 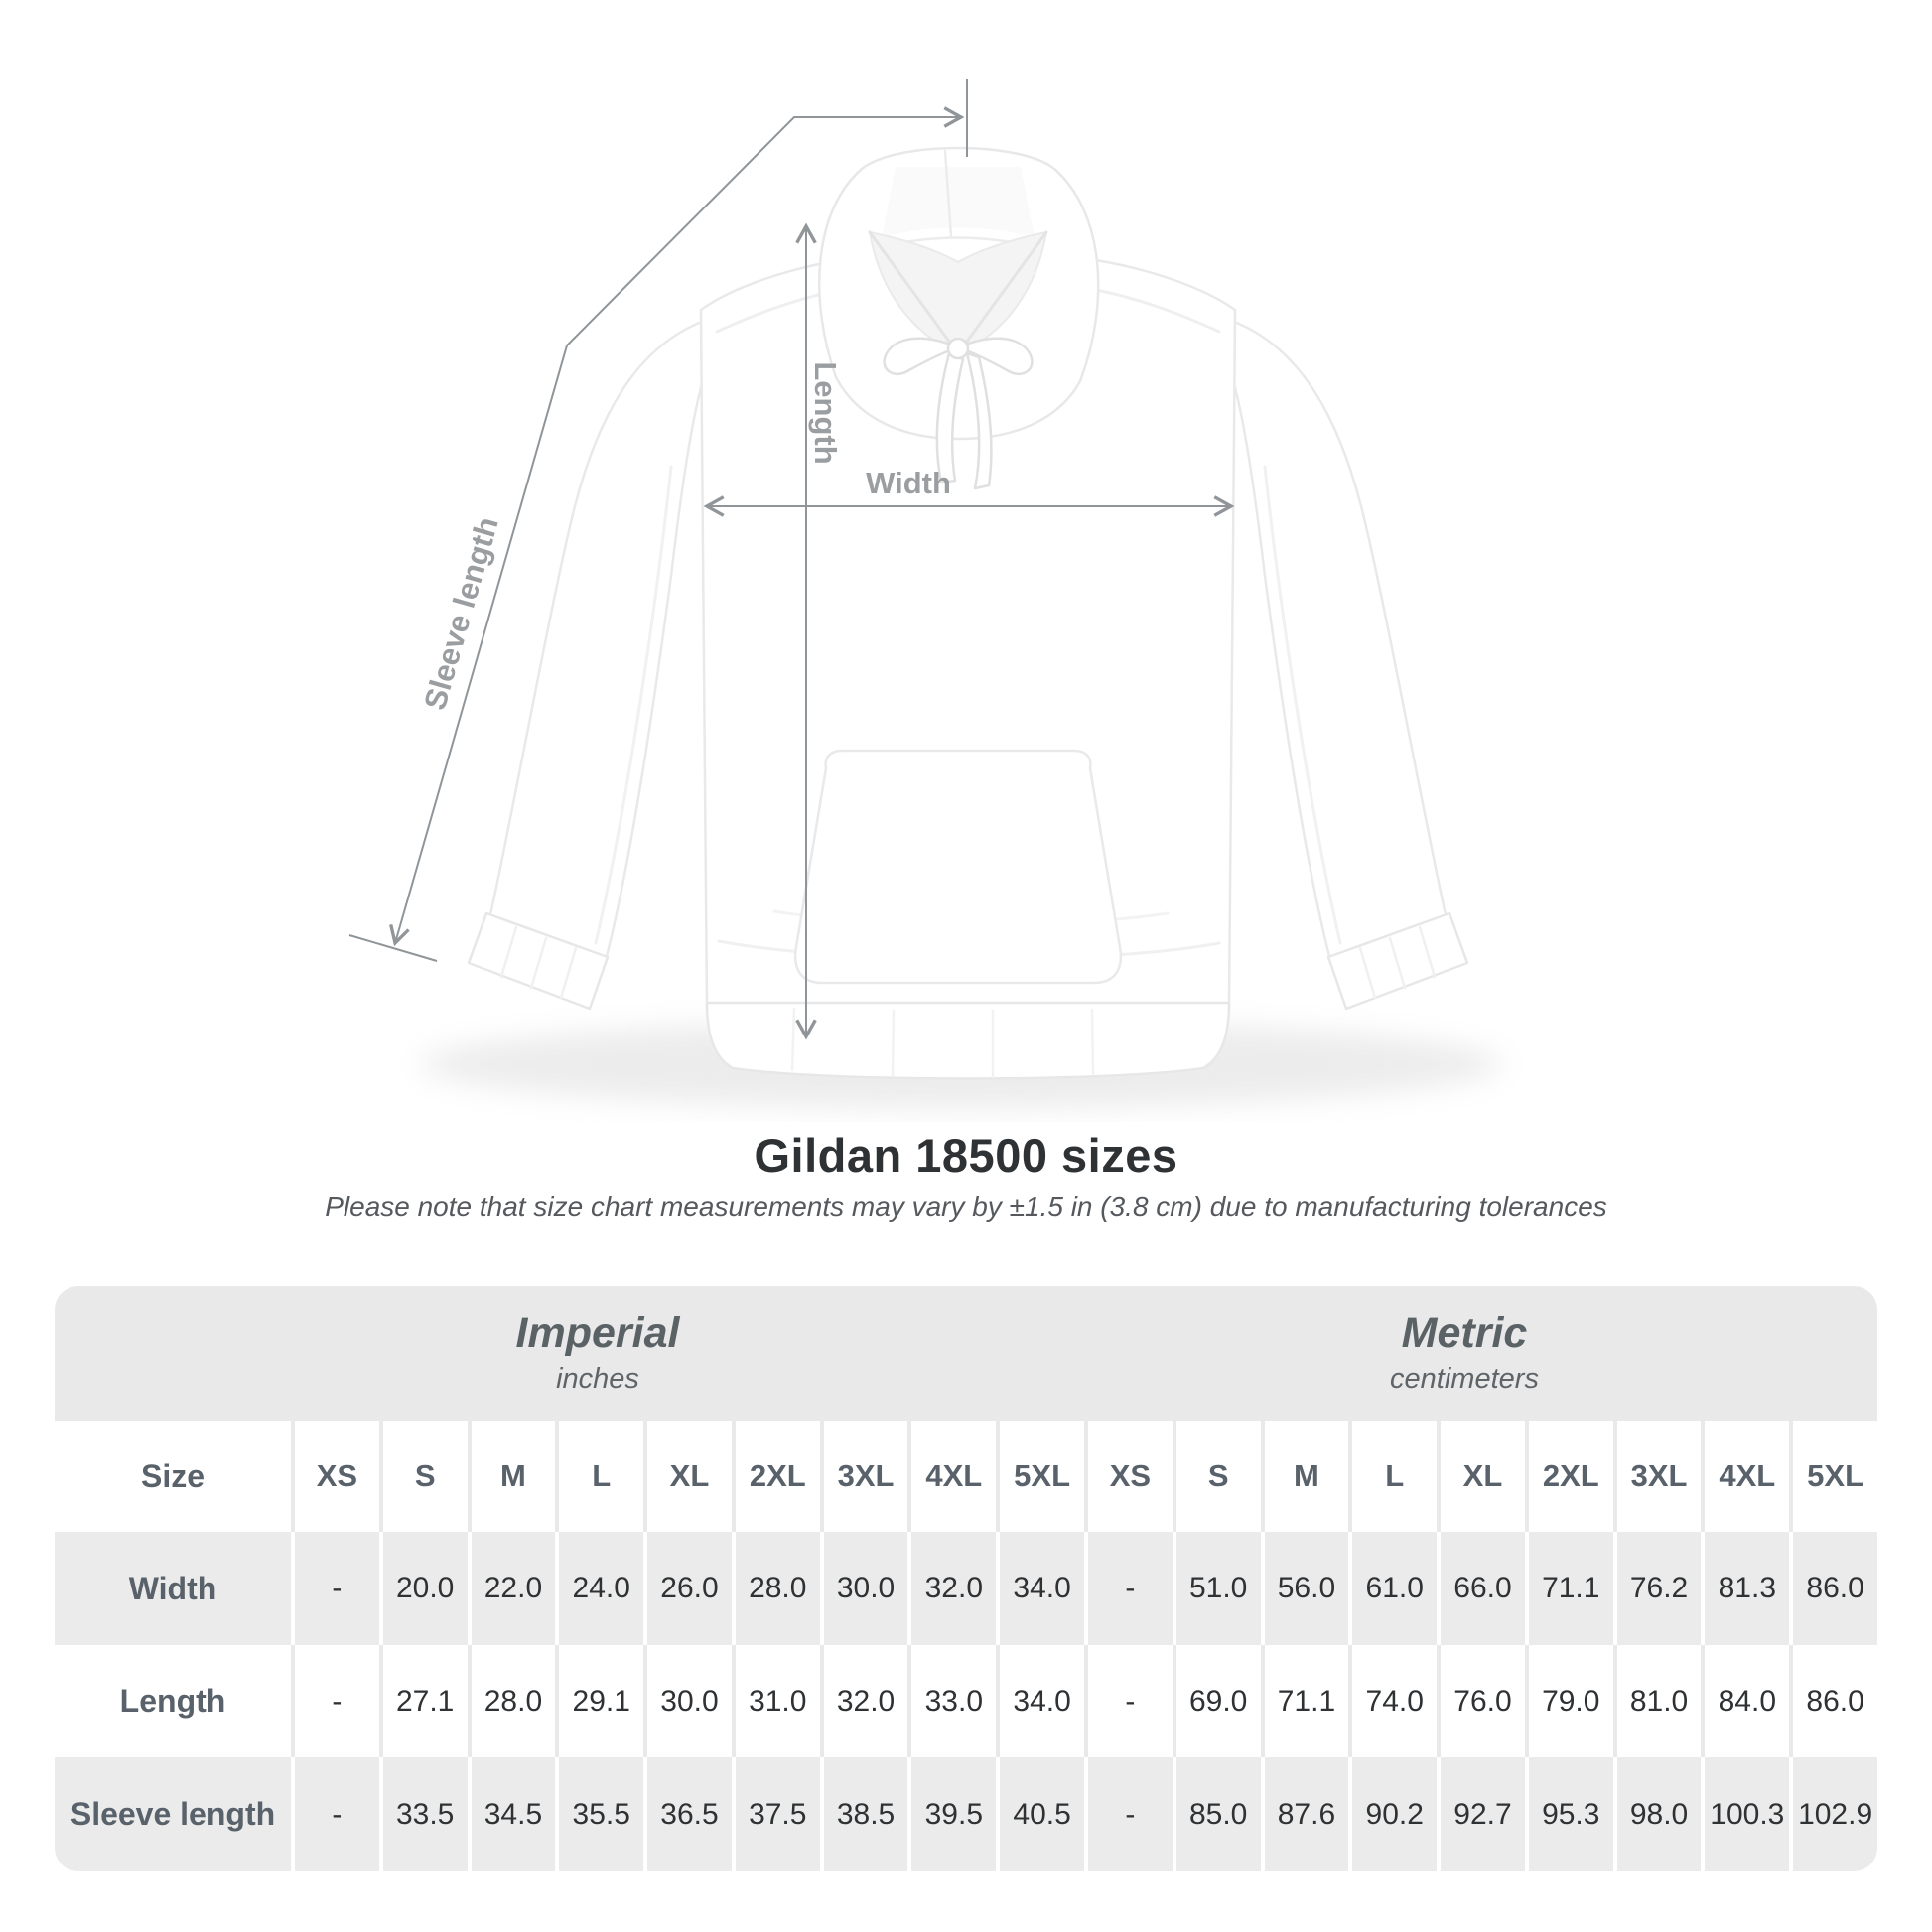 What do you see at coordinates (966, 1353) in the screenshot?
I see `unit-band: Imperial inches Metric centimeters` at bounding box center [966, 1353].